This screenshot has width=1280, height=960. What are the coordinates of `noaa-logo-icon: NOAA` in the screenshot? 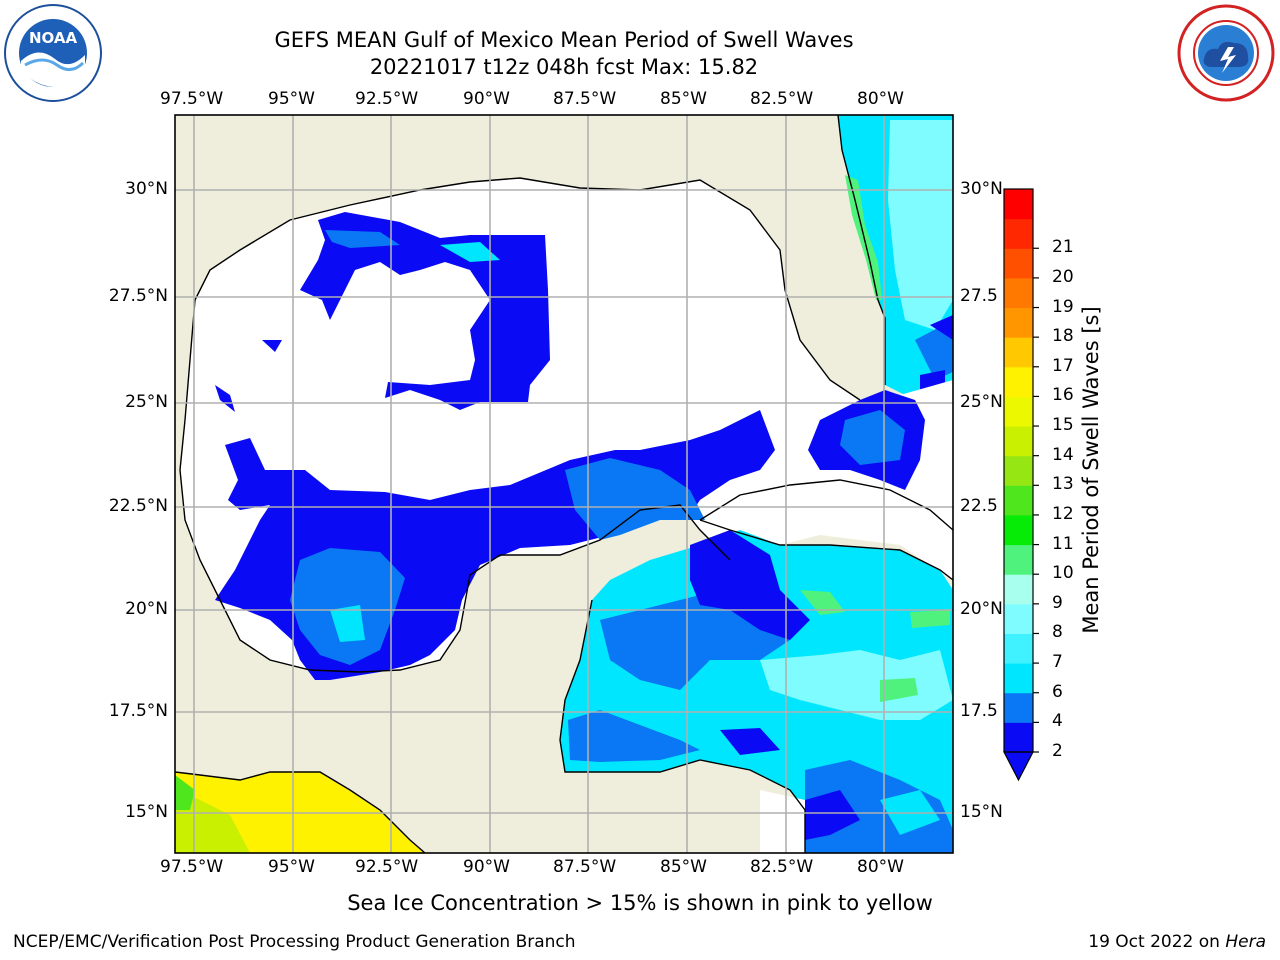 It's located at (53, 53).